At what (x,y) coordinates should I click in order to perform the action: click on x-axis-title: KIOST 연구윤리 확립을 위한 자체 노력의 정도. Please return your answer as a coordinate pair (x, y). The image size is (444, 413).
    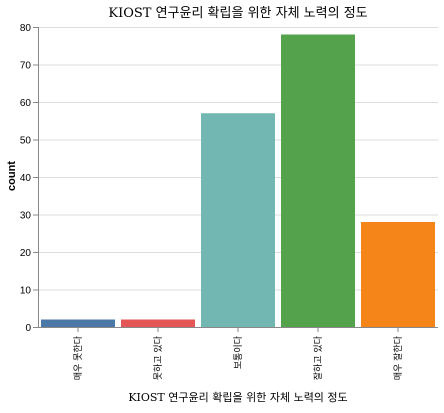
    Looking at the image, I should click on (237, 397).